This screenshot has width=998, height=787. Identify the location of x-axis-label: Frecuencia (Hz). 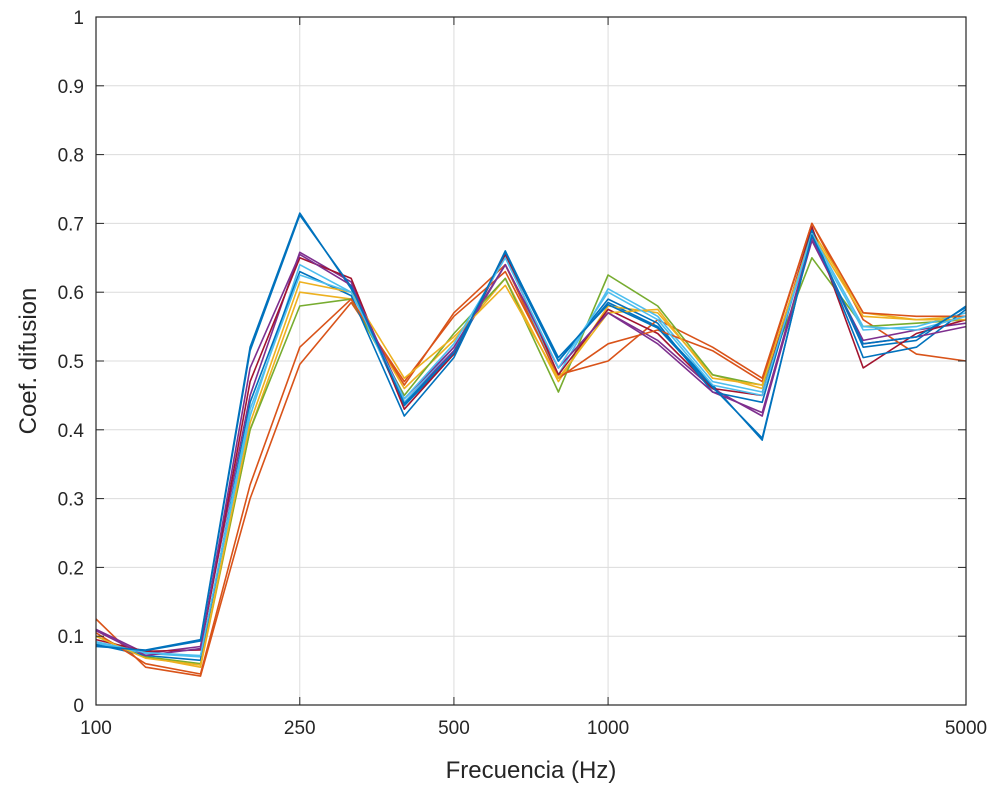
(531, 770).